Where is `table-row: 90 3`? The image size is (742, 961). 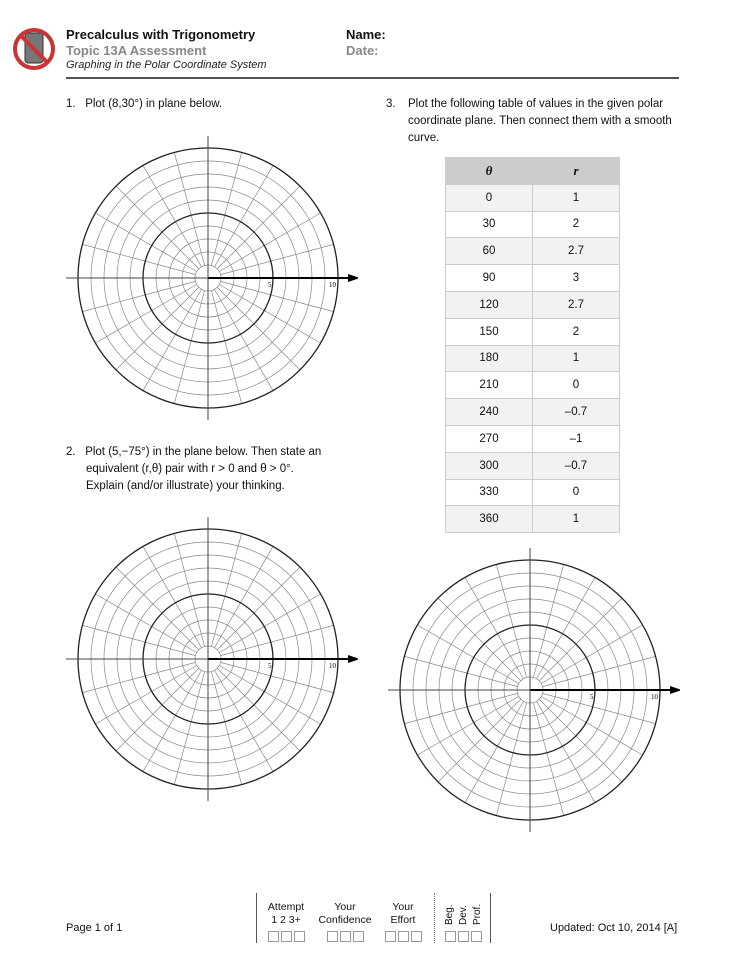 table-row: 90 3 is located at coordinates (532, 278).